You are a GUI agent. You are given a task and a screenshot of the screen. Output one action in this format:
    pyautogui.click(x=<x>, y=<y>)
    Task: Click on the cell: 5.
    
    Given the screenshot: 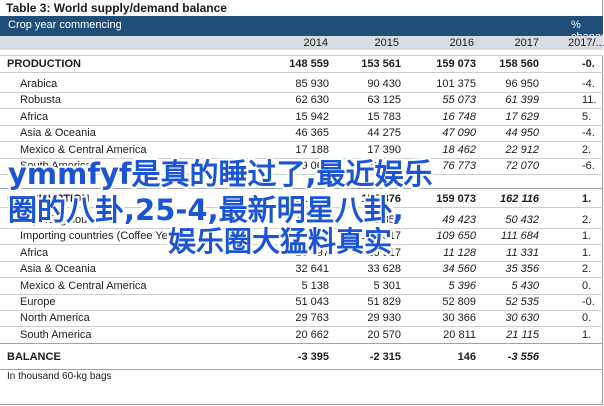 What is the action you would take?
    pyautogui.click(x=587, y=116)
    